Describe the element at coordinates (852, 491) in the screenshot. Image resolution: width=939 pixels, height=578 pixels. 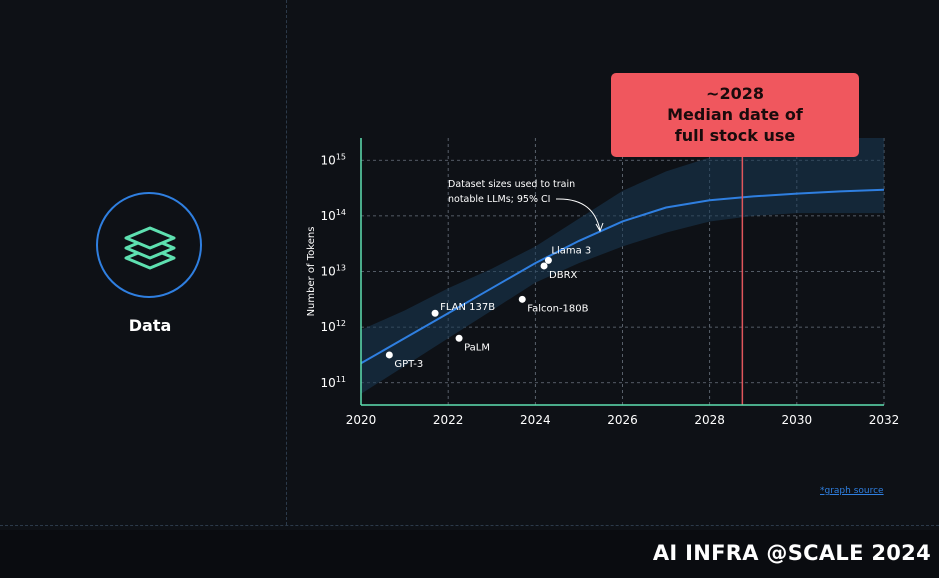
I see `graph-source-link: *graph source` at that location.